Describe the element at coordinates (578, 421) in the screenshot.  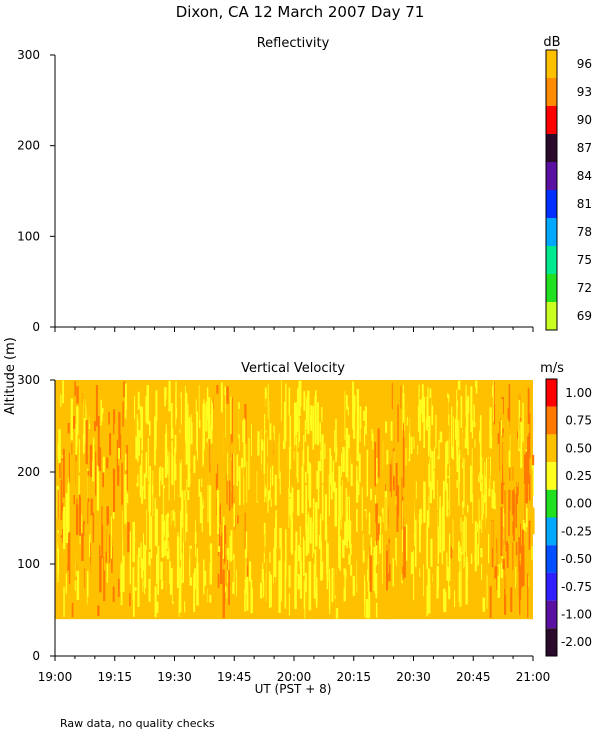
I see `velocity-colorbar-tick-label: 0.75` at that location.